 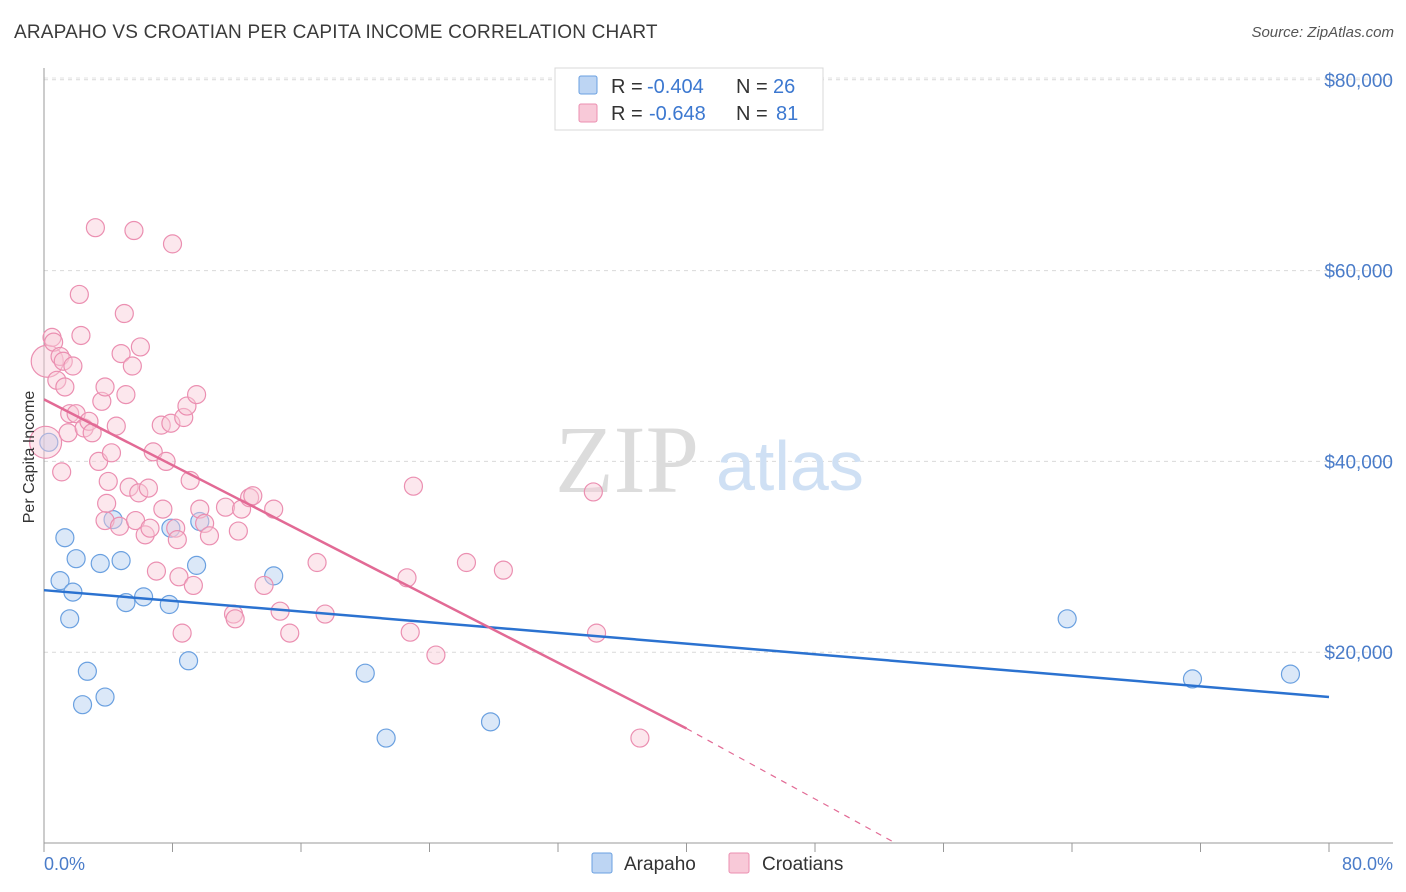 I want to click on x-tick-label-max: 80.0%, so click(x=1367, y=864).